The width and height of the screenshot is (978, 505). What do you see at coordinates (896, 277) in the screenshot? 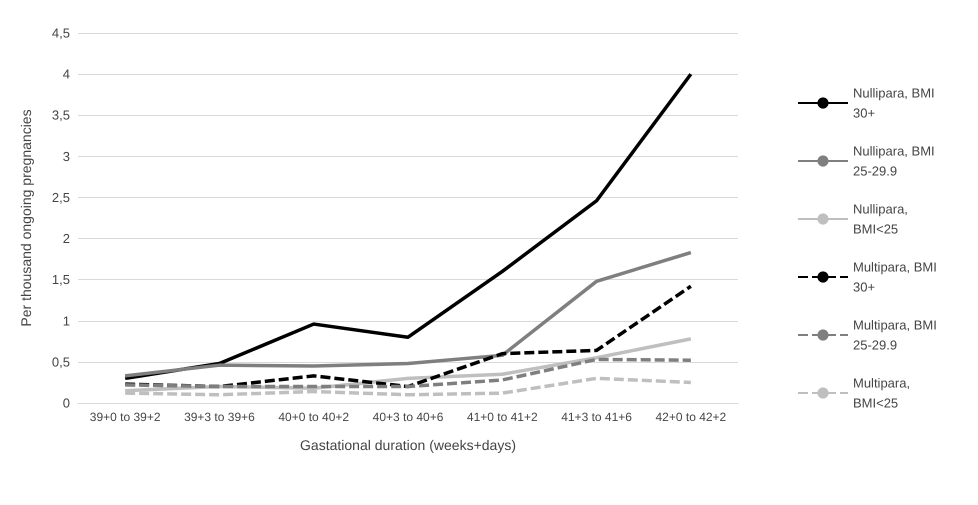
I see `legend-label: Multipara, BMI 30+` at bounding box center [896, 277].